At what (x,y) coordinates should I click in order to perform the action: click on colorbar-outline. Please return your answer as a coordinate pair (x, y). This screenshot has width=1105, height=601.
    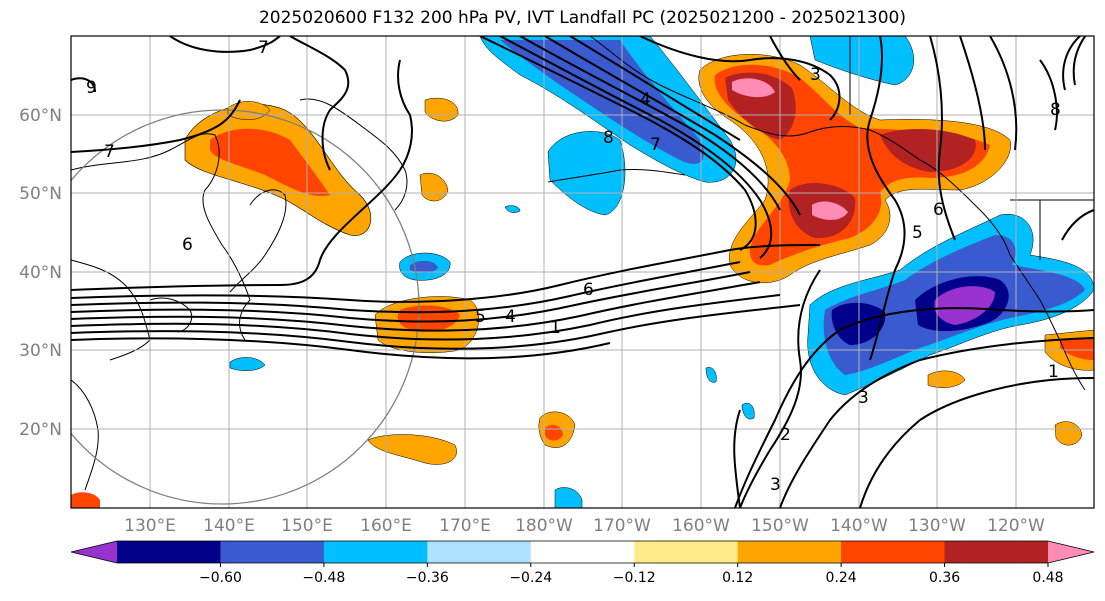
    Looking at the image, I should click on (582, 552).